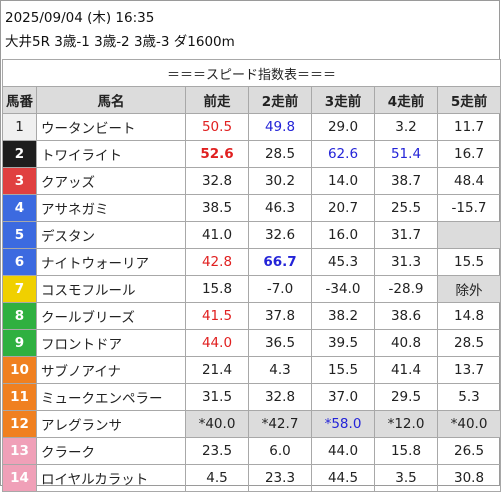  Describe the element at coordinates (19, 208) in the screenshot. I see `horse-number: 4` at that location.